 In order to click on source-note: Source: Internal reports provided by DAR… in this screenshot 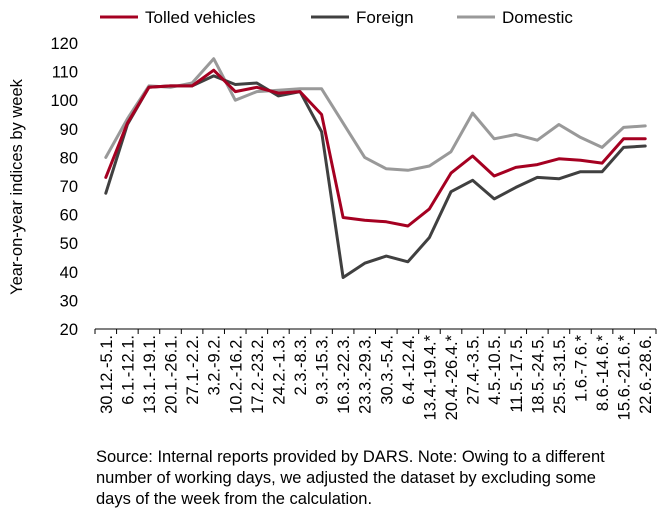, I will do `click(376, 478)`.